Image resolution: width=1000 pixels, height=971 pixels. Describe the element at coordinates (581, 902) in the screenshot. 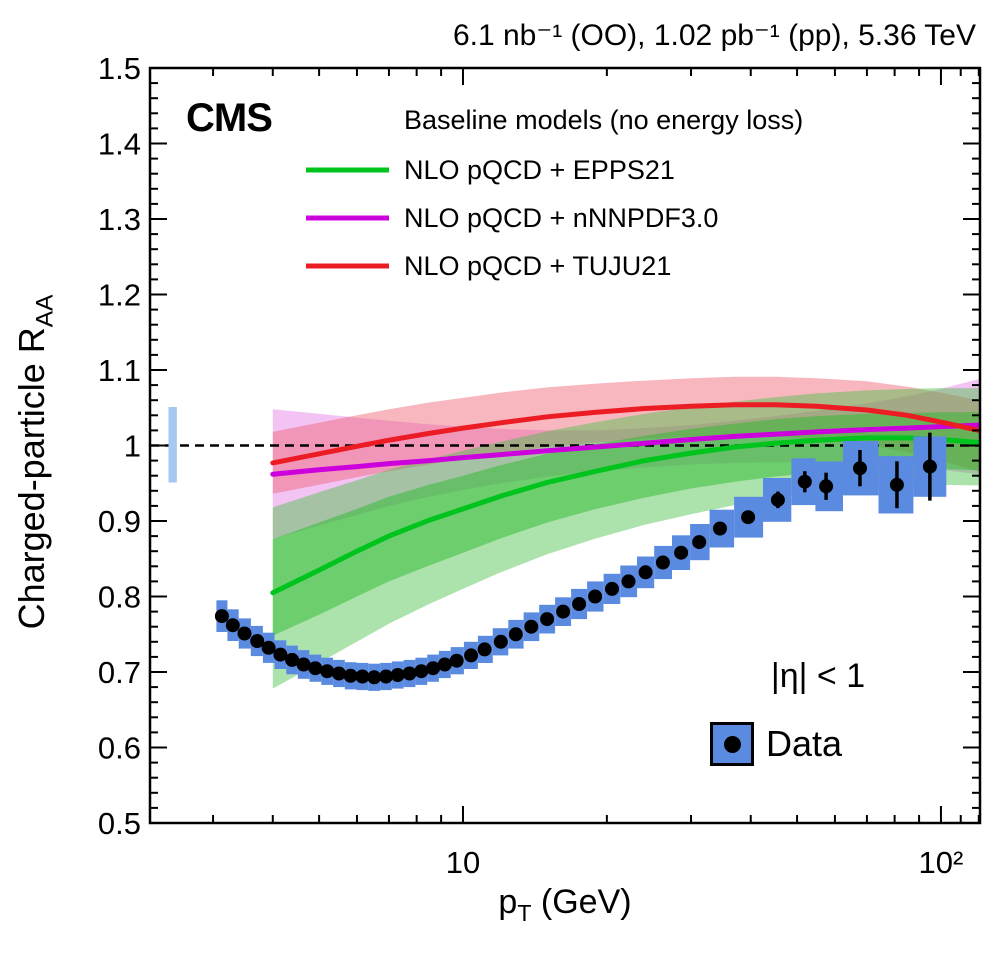

I see `x-axis-title-unit: (GeV)` at that location.